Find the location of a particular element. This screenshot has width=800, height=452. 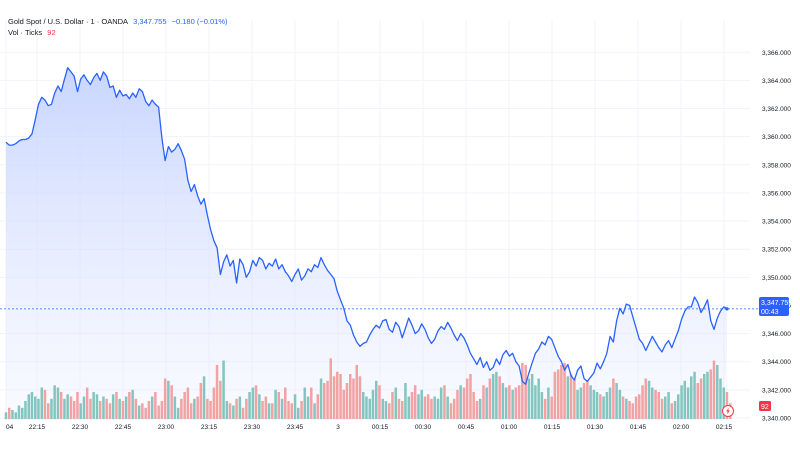

volume-bars is located at coordinates (368, 389).